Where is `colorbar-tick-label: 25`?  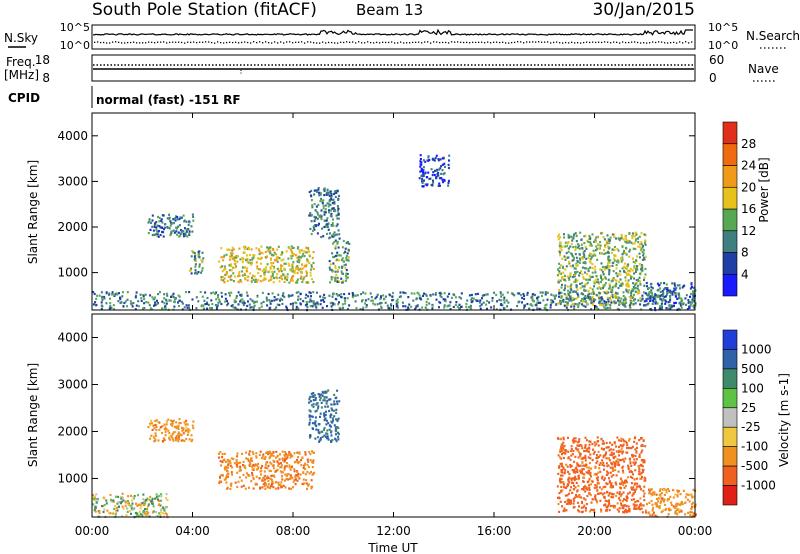
colorbar-tick-label: 25 is located at coordinates (748, 408).